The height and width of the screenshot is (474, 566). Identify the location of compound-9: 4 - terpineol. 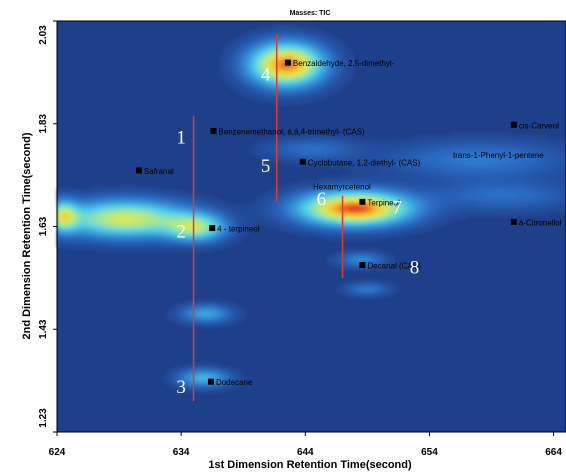
(234, 229).